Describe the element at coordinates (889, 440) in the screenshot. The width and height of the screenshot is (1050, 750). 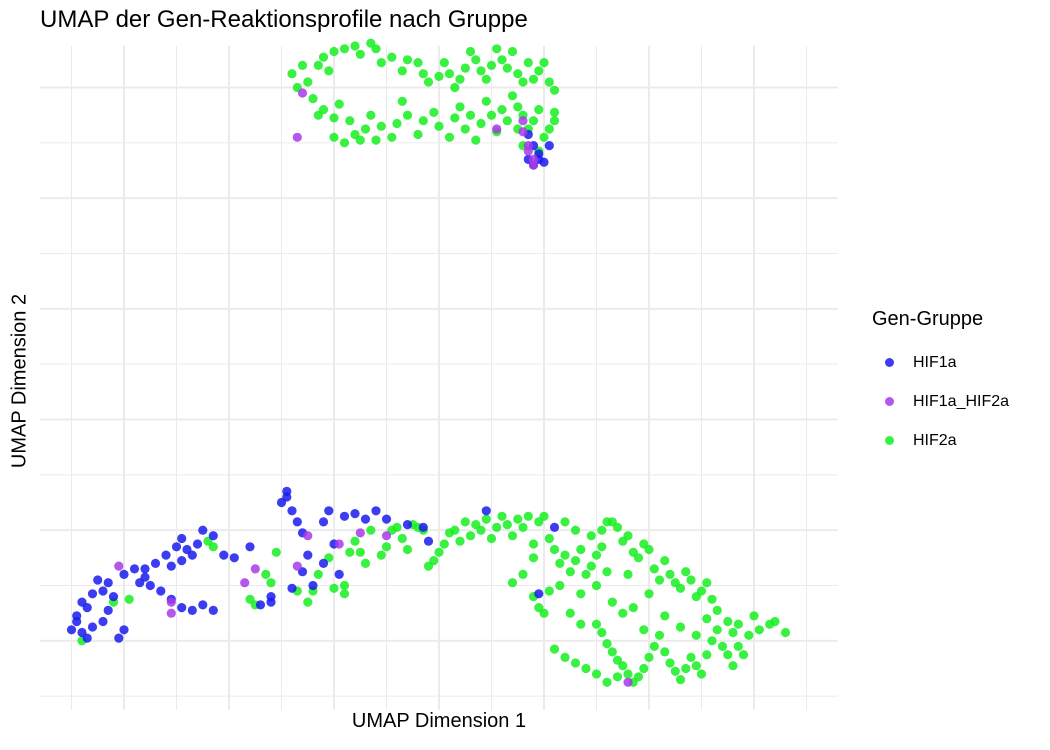
I see `legend-swatch-hif2a` at that location.